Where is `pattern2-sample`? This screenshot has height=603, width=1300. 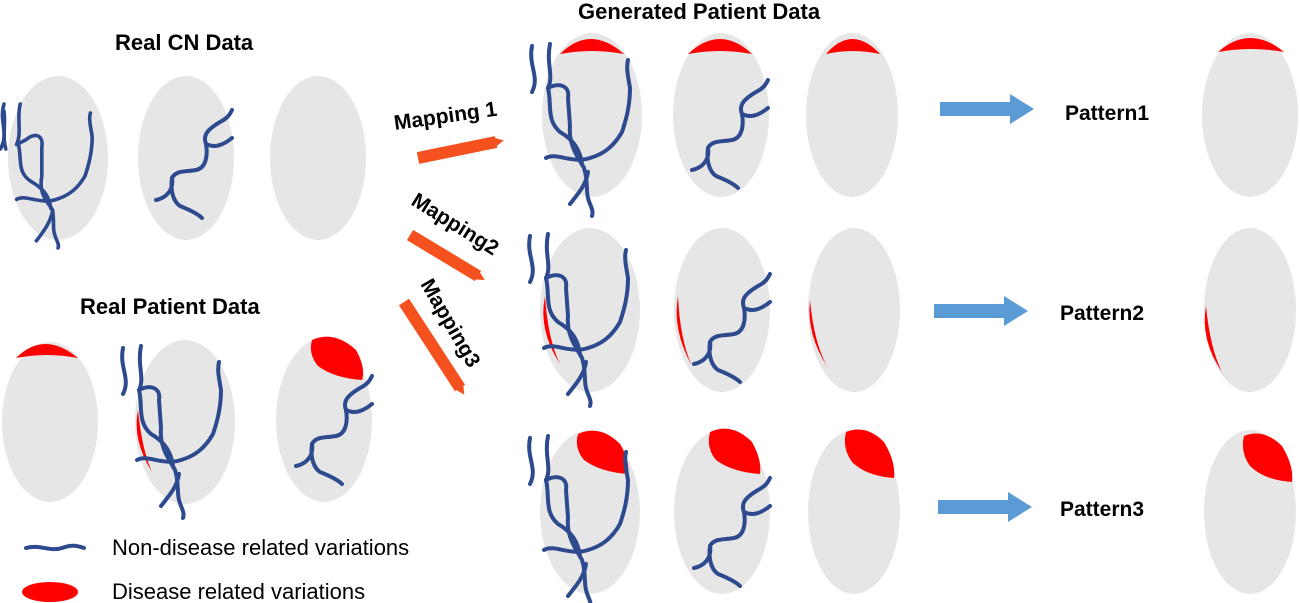 pattern2-sample is located at coordinates (1250, 310).